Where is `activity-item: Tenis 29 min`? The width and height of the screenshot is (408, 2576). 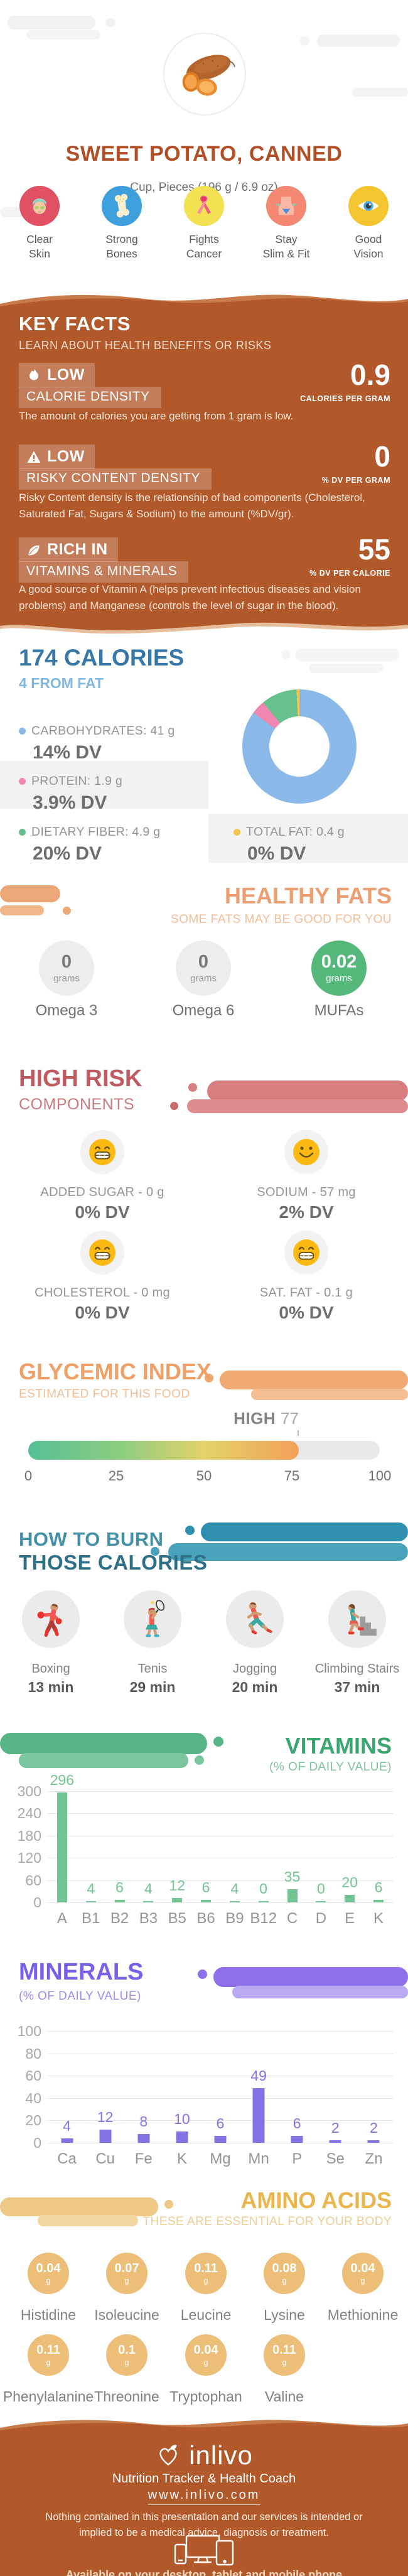
activity-item: Tenis 29 min is located at coordinates (152, 1643).